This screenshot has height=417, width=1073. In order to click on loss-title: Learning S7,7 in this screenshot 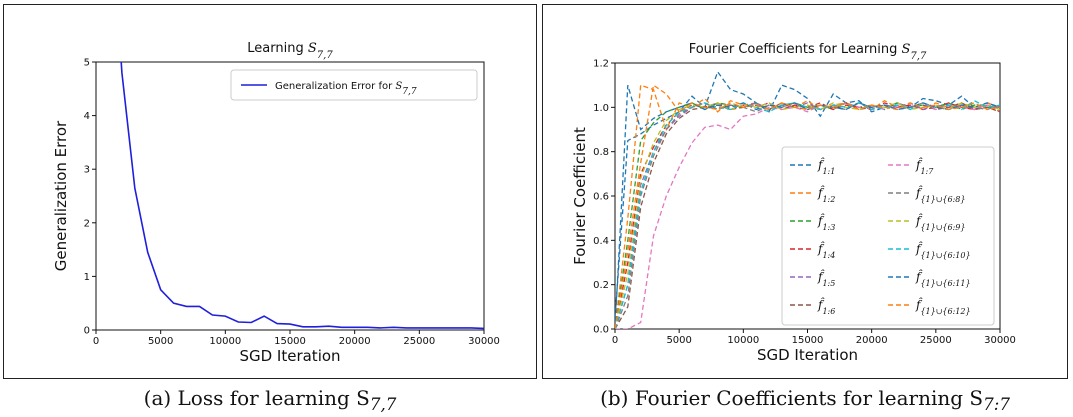, I will do `click(290, 51)`.